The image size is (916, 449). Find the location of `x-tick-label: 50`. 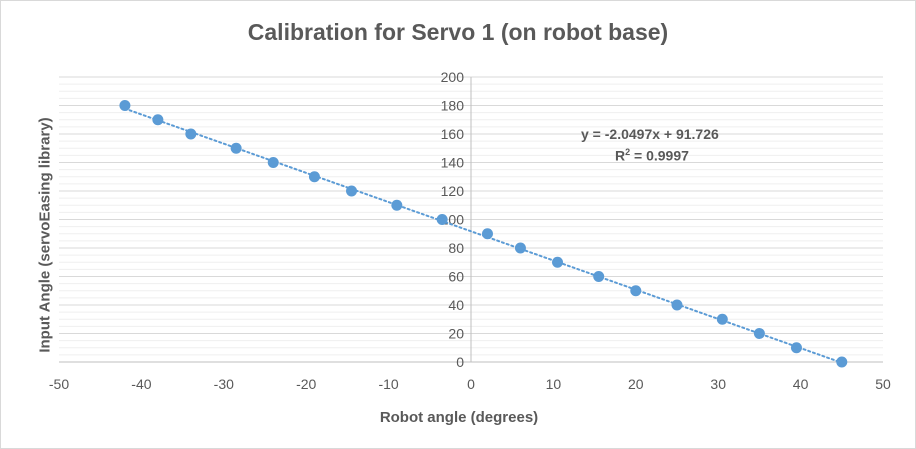

x-tick-label: 50 is located at coordinates (883, 384).